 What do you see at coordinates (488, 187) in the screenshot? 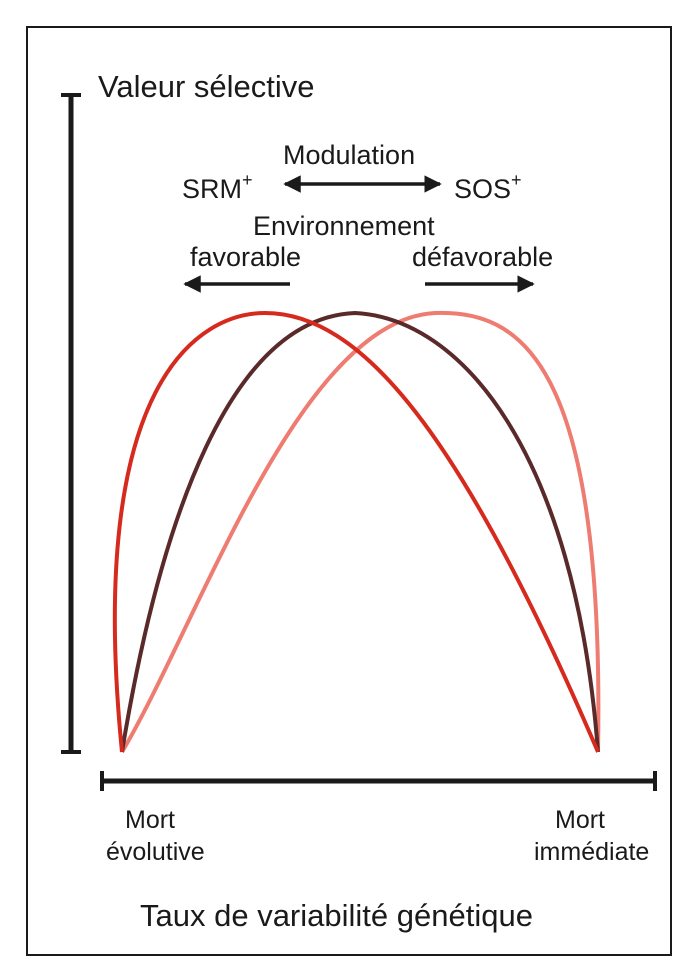
I see `sos-label: SOS+` at bounding box center [488, 187].